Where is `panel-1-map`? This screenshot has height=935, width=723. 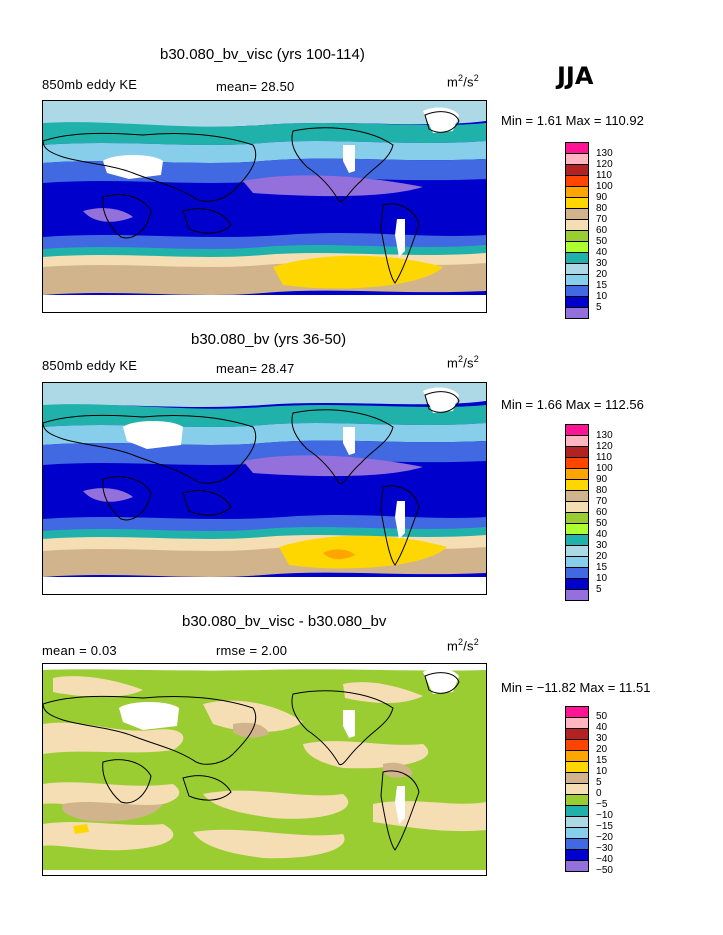 panel-1-map is located at coordinates (264, 206).